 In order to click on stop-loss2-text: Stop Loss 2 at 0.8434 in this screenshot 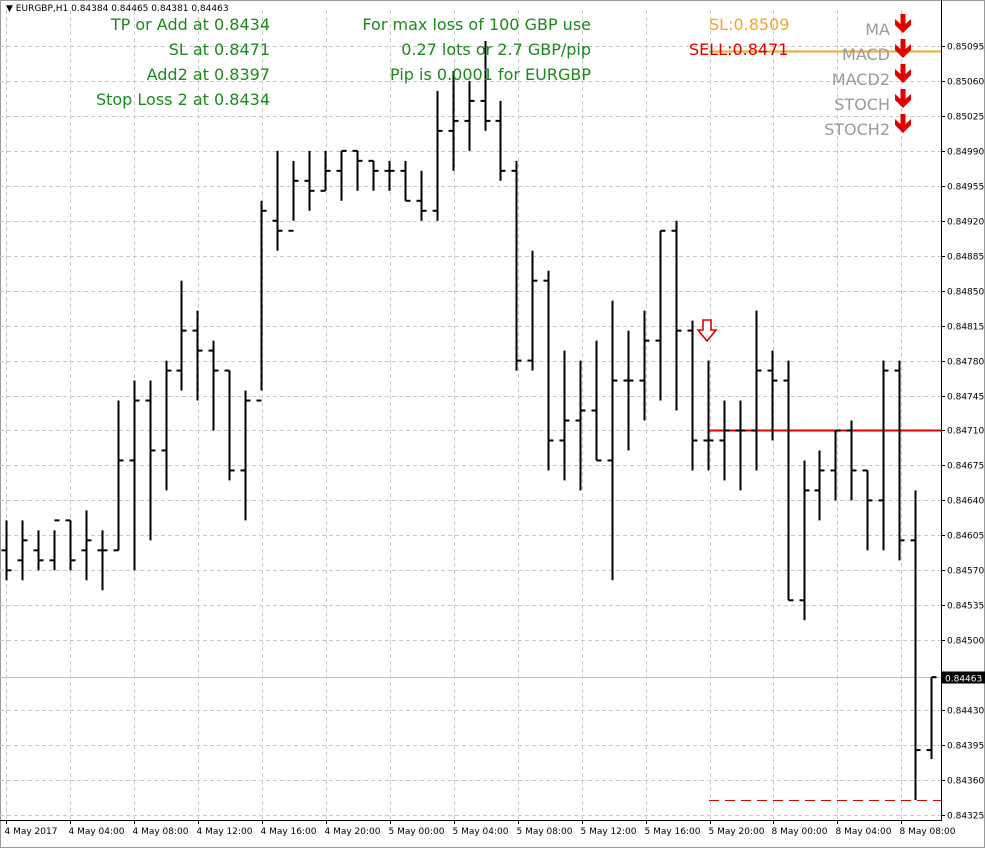, I will do `click(182, 99)`.